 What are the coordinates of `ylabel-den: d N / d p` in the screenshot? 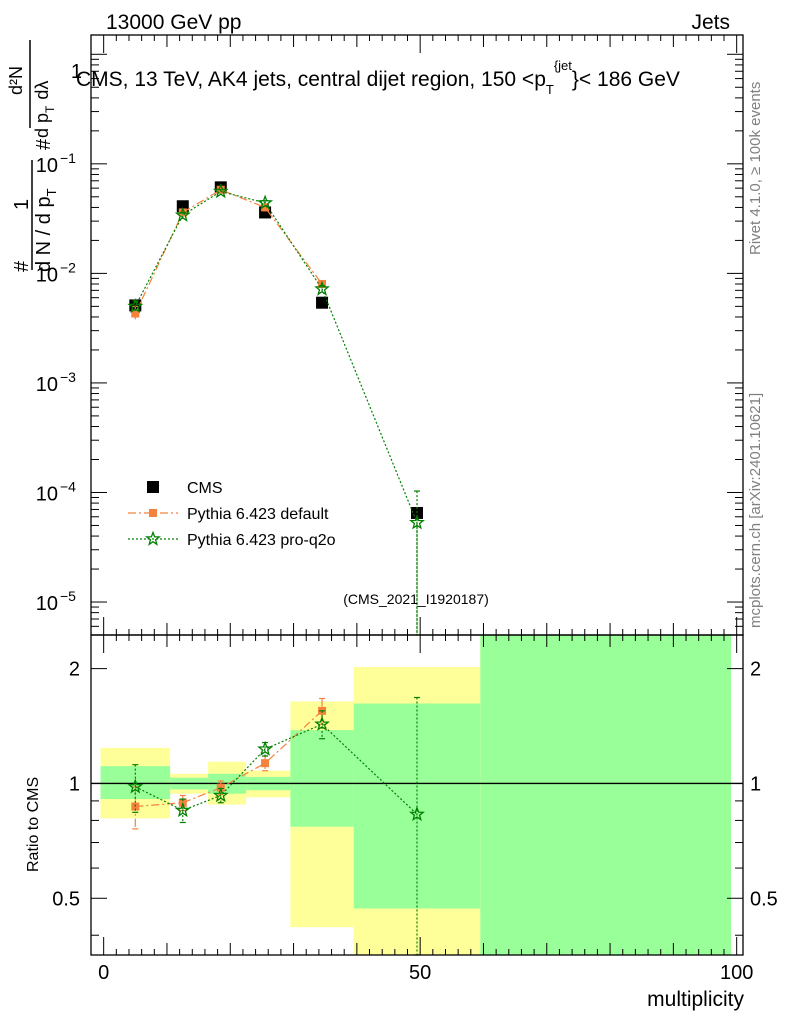 It's located at (44, 234).